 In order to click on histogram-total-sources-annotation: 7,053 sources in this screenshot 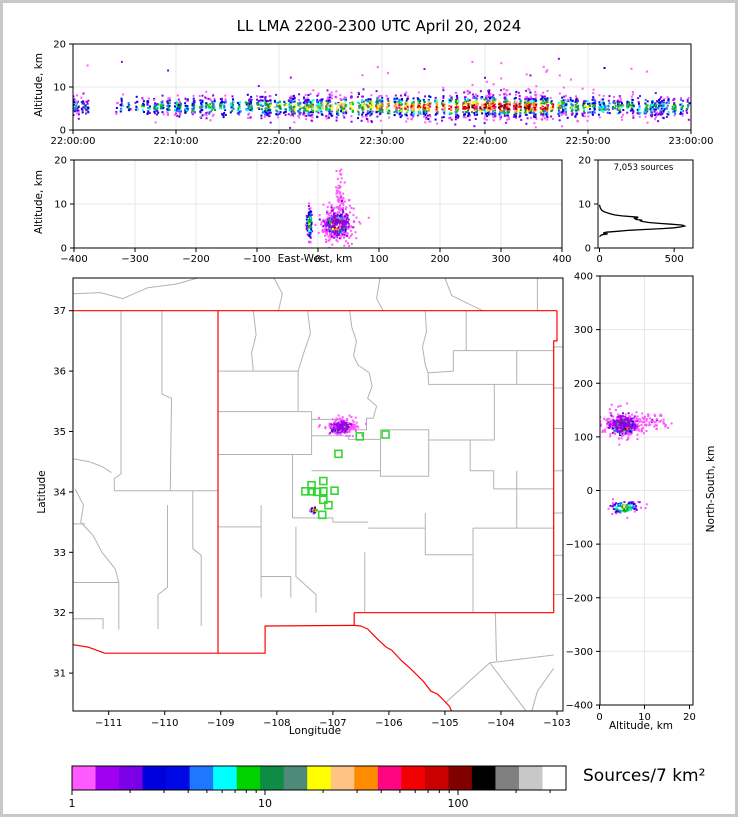, I will do `click(643, 168)`.